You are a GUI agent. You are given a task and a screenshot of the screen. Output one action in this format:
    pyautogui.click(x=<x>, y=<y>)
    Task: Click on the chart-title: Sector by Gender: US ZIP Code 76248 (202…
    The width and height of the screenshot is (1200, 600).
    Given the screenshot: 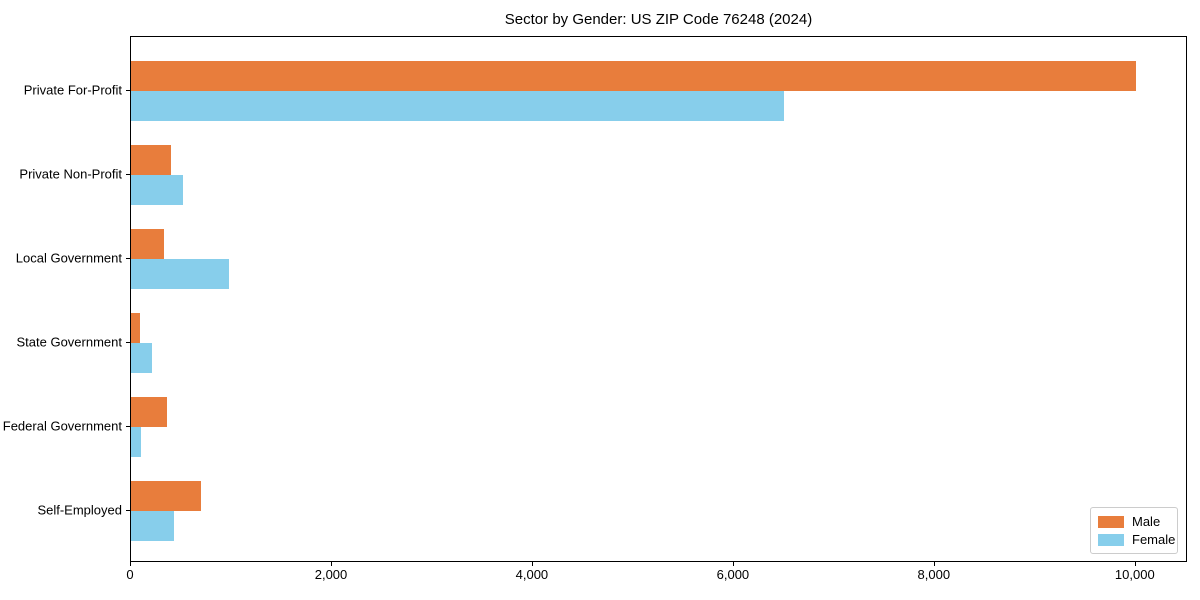 What is the action you would take?
    pyautogui.click(x=658, y=19)
    